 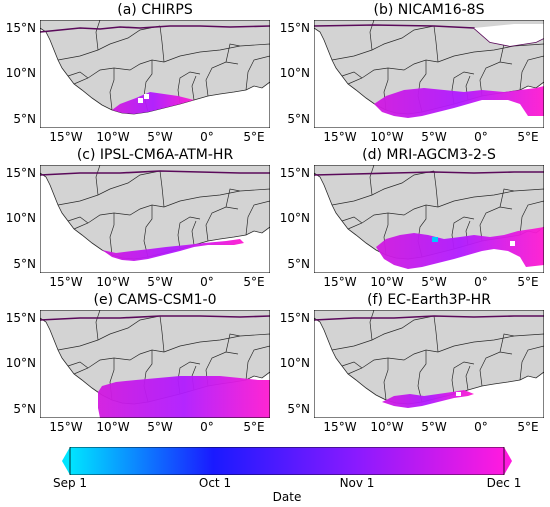 What do you see at coordinates (298, 264) in the screenshot?
I see `ytick-d-5n: 5°N` at bounding box center [298, 264].